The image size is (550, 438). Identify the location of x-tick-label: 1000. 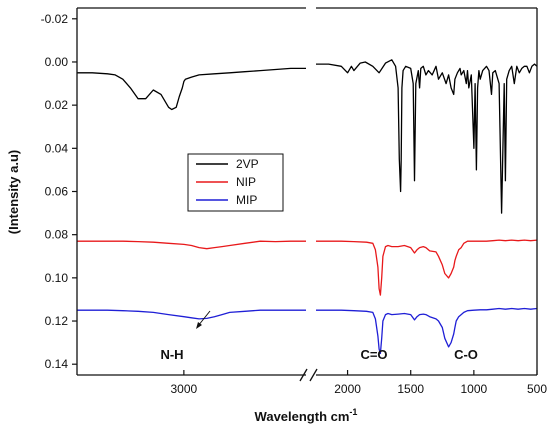
(474, 389).